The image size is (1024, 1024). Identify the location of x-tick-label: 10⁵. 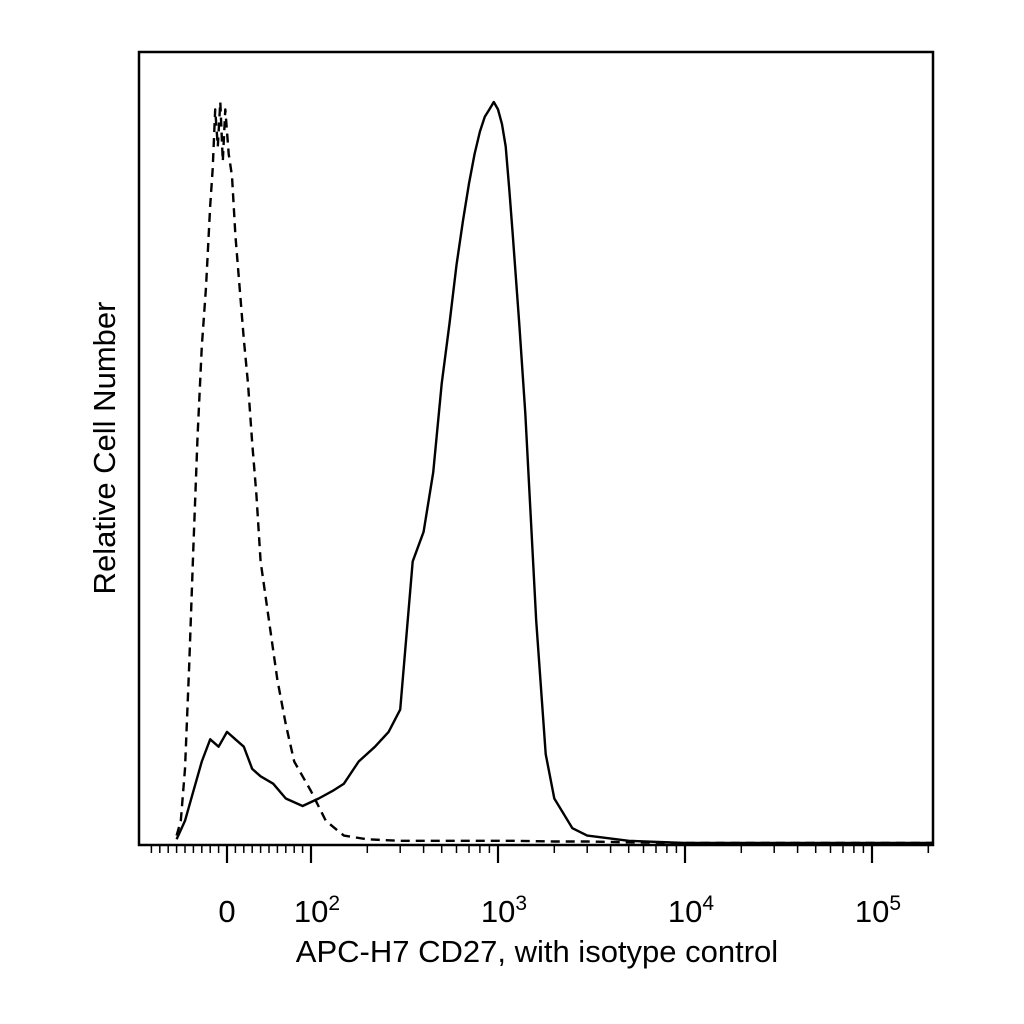
(878, 910).